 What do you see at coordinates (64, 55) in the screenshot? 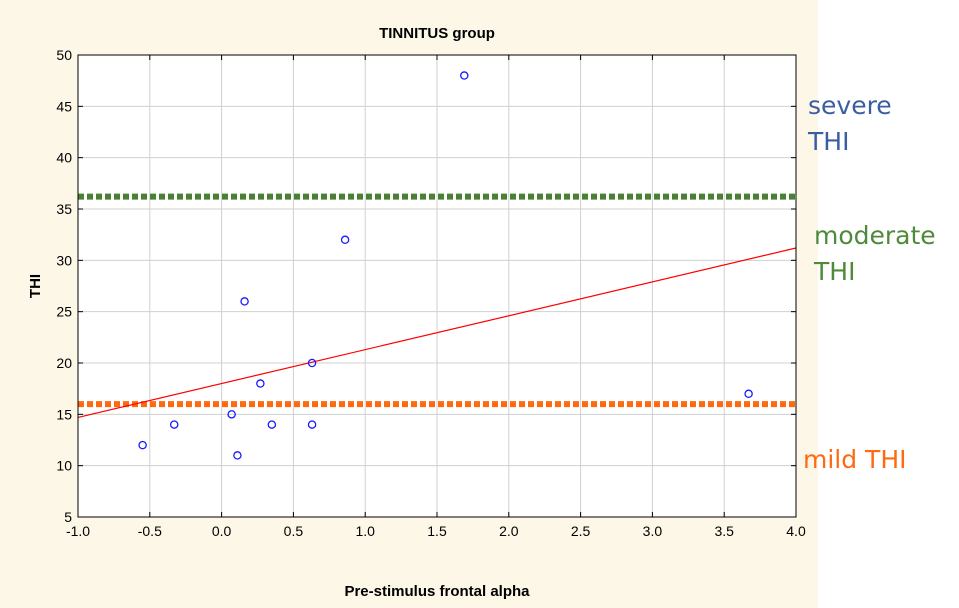
I see `y-tick-label: 50` at bounding box center [64, 55].